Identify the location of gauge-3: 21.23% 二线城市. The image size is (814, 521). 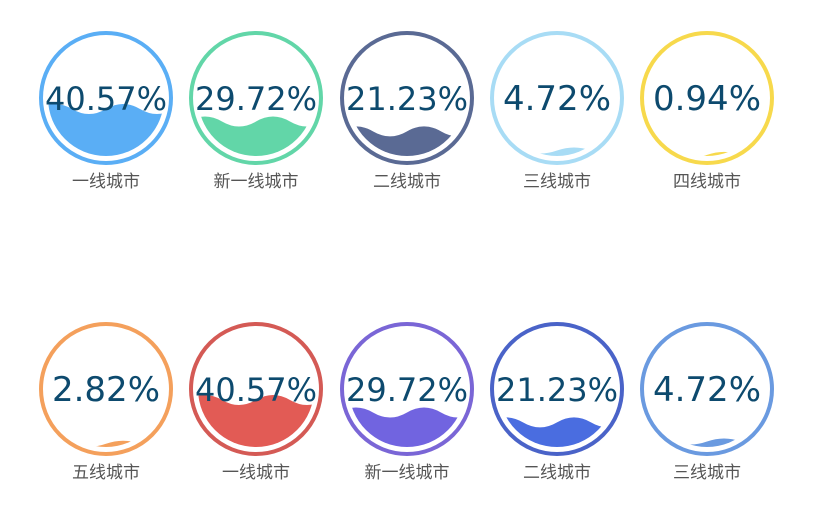
(407, 111).